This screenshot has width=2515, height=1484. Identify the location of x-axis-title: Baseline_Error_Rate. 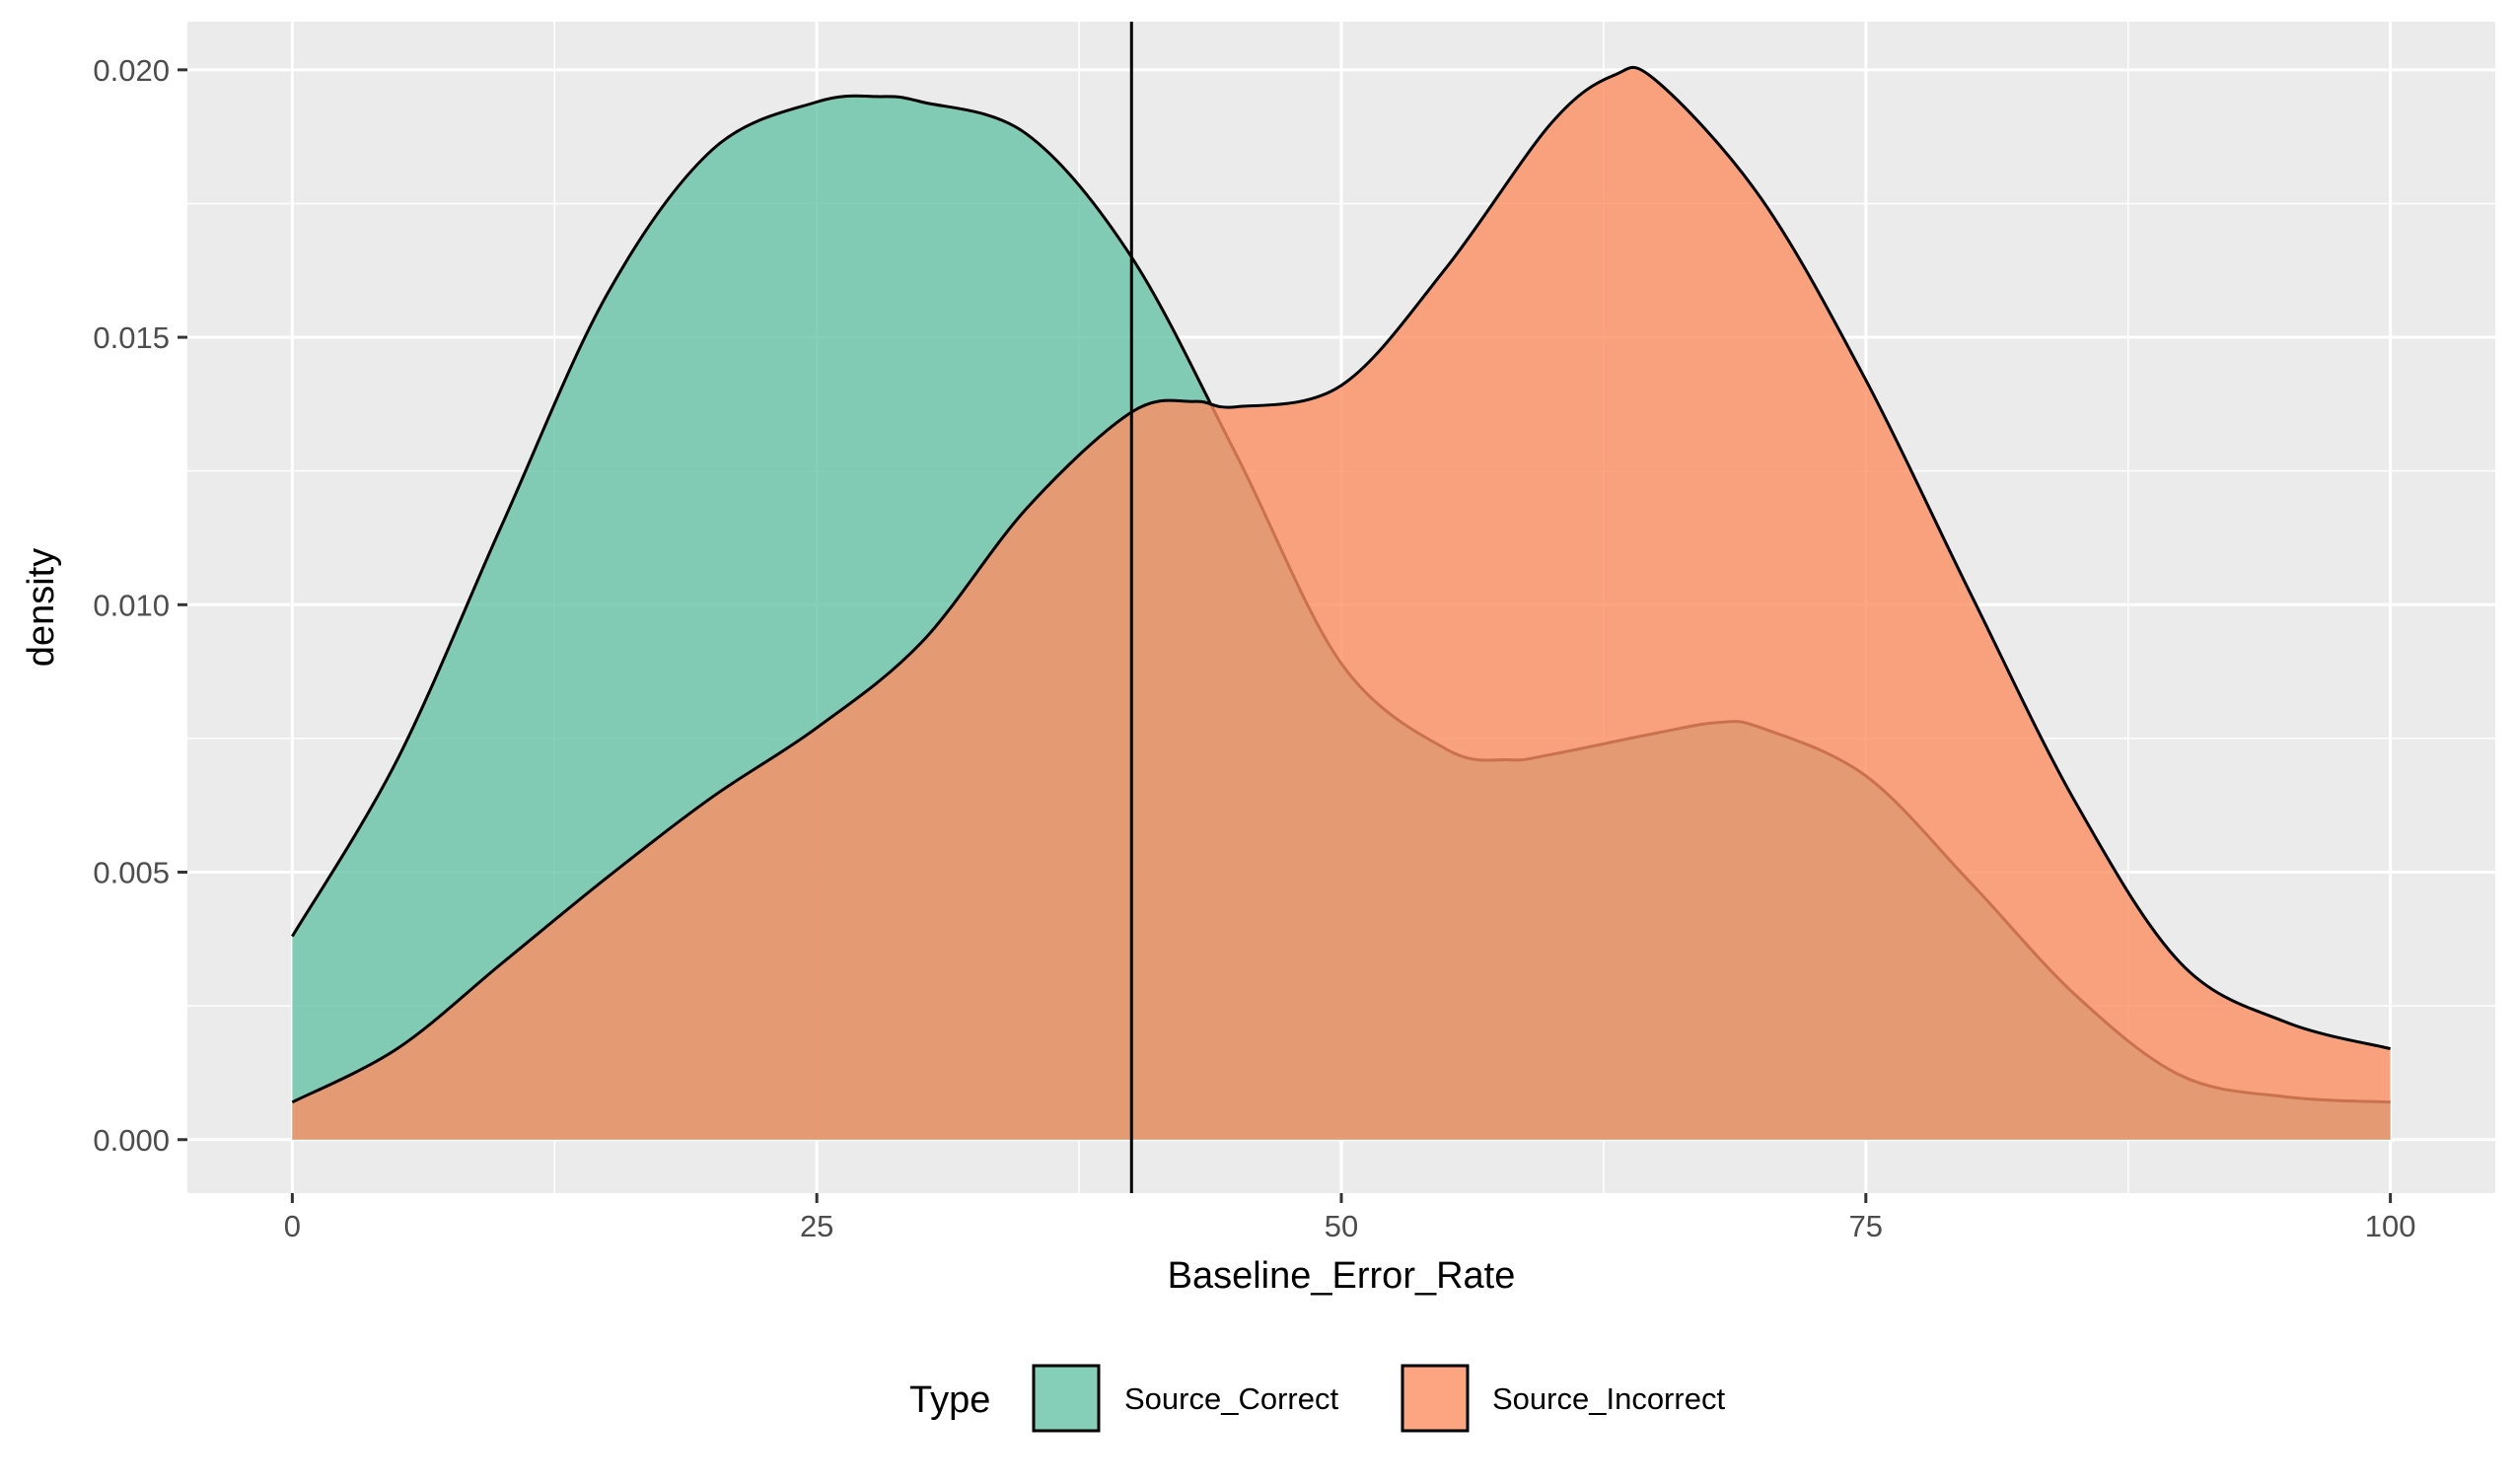
(1342, 1276).